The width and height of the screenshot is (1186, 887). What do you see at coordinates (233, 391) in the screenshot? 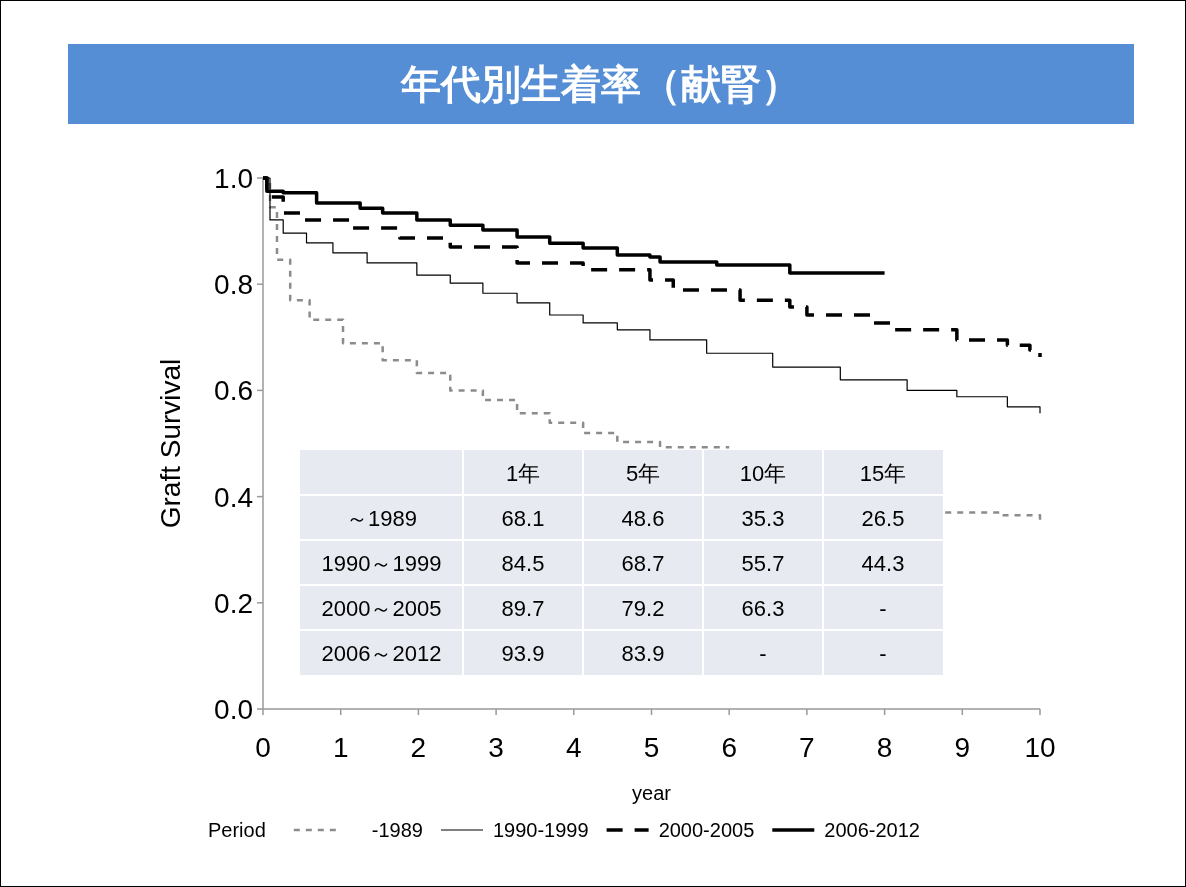
I see `y-tick-label: 0.6` at bounding box center [233, 391].